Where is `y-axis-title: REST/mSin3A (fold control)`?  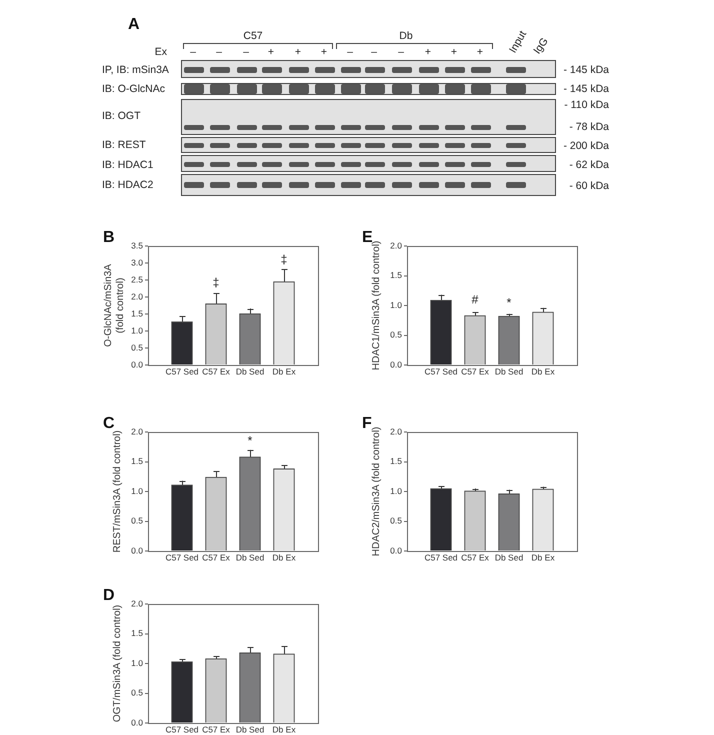
y-axis-title: REST/mSin3A (fold control) is located at coordinates (117, 491).